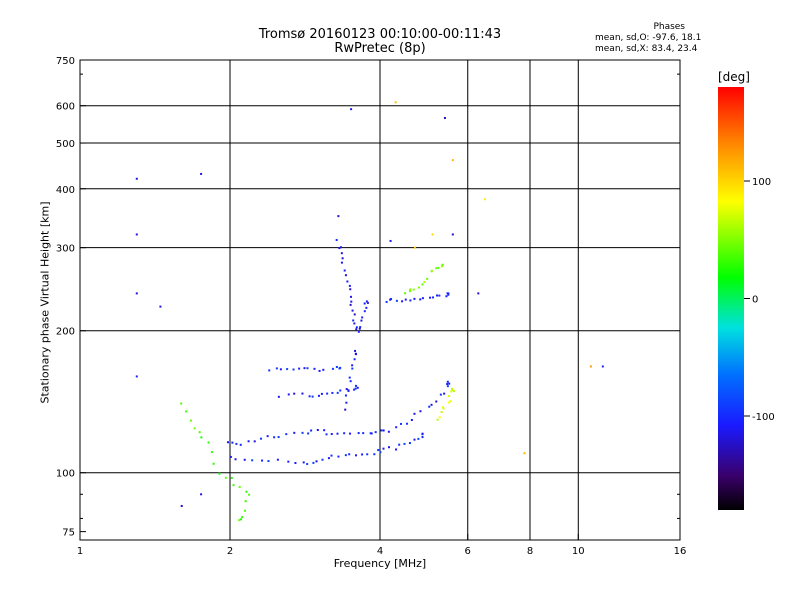 Image resolution: width=800 pixels, height=600 pixels. I want to click on colorbar-tick-label: -100, so click(763, 417).